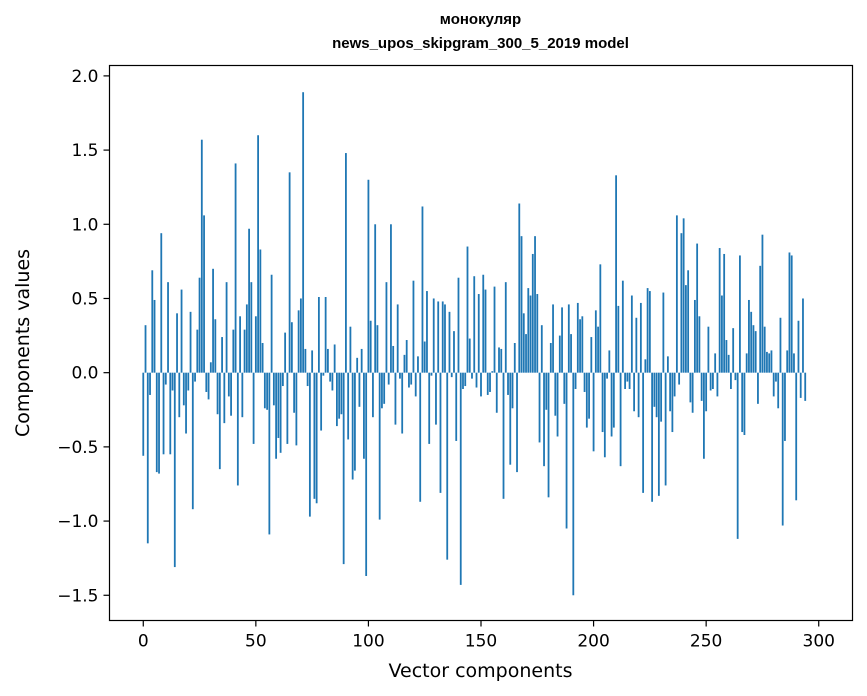 The width and height of the screenshot is (867, 696). What do you see at coordinates (84, 225) in the screenshot?
I see `y-tick-label: 1.0` at bounding box center [84, 225].